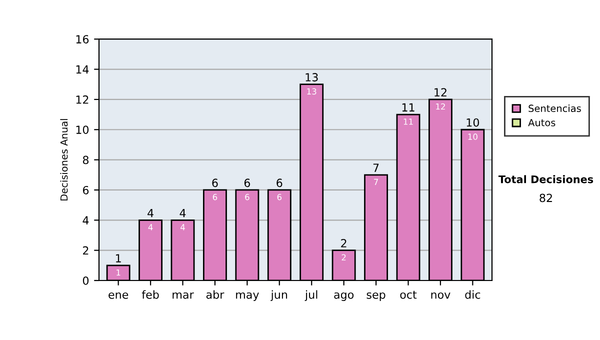 Image resolution: width=600 pixels, height=340 pixels. Describe the element at coordinates (64, 159) in the screenshot. I see `y-axis-title: Decisiones Anual` at that location.